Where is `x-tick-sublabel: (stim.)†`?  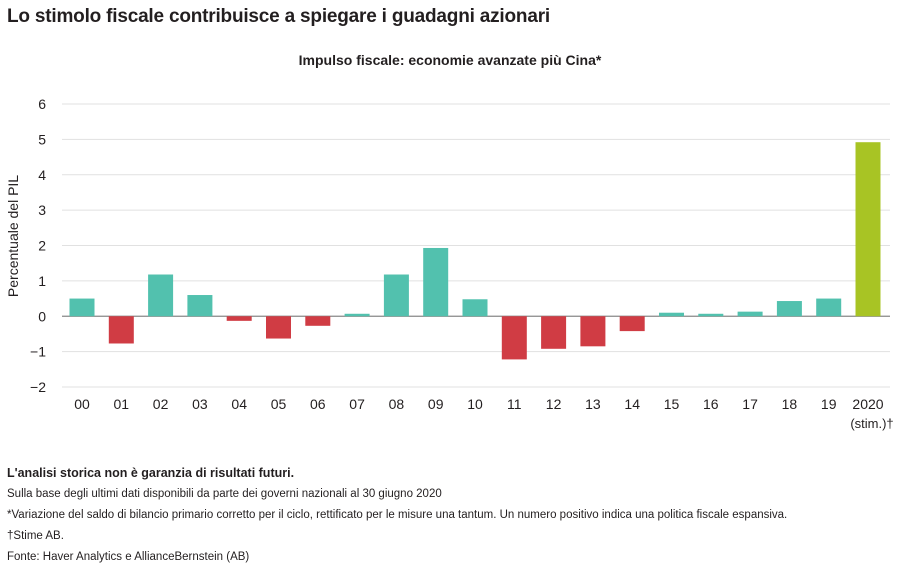 x-tick-sublabel: (stim.)† is located at coordinates (871, 423).